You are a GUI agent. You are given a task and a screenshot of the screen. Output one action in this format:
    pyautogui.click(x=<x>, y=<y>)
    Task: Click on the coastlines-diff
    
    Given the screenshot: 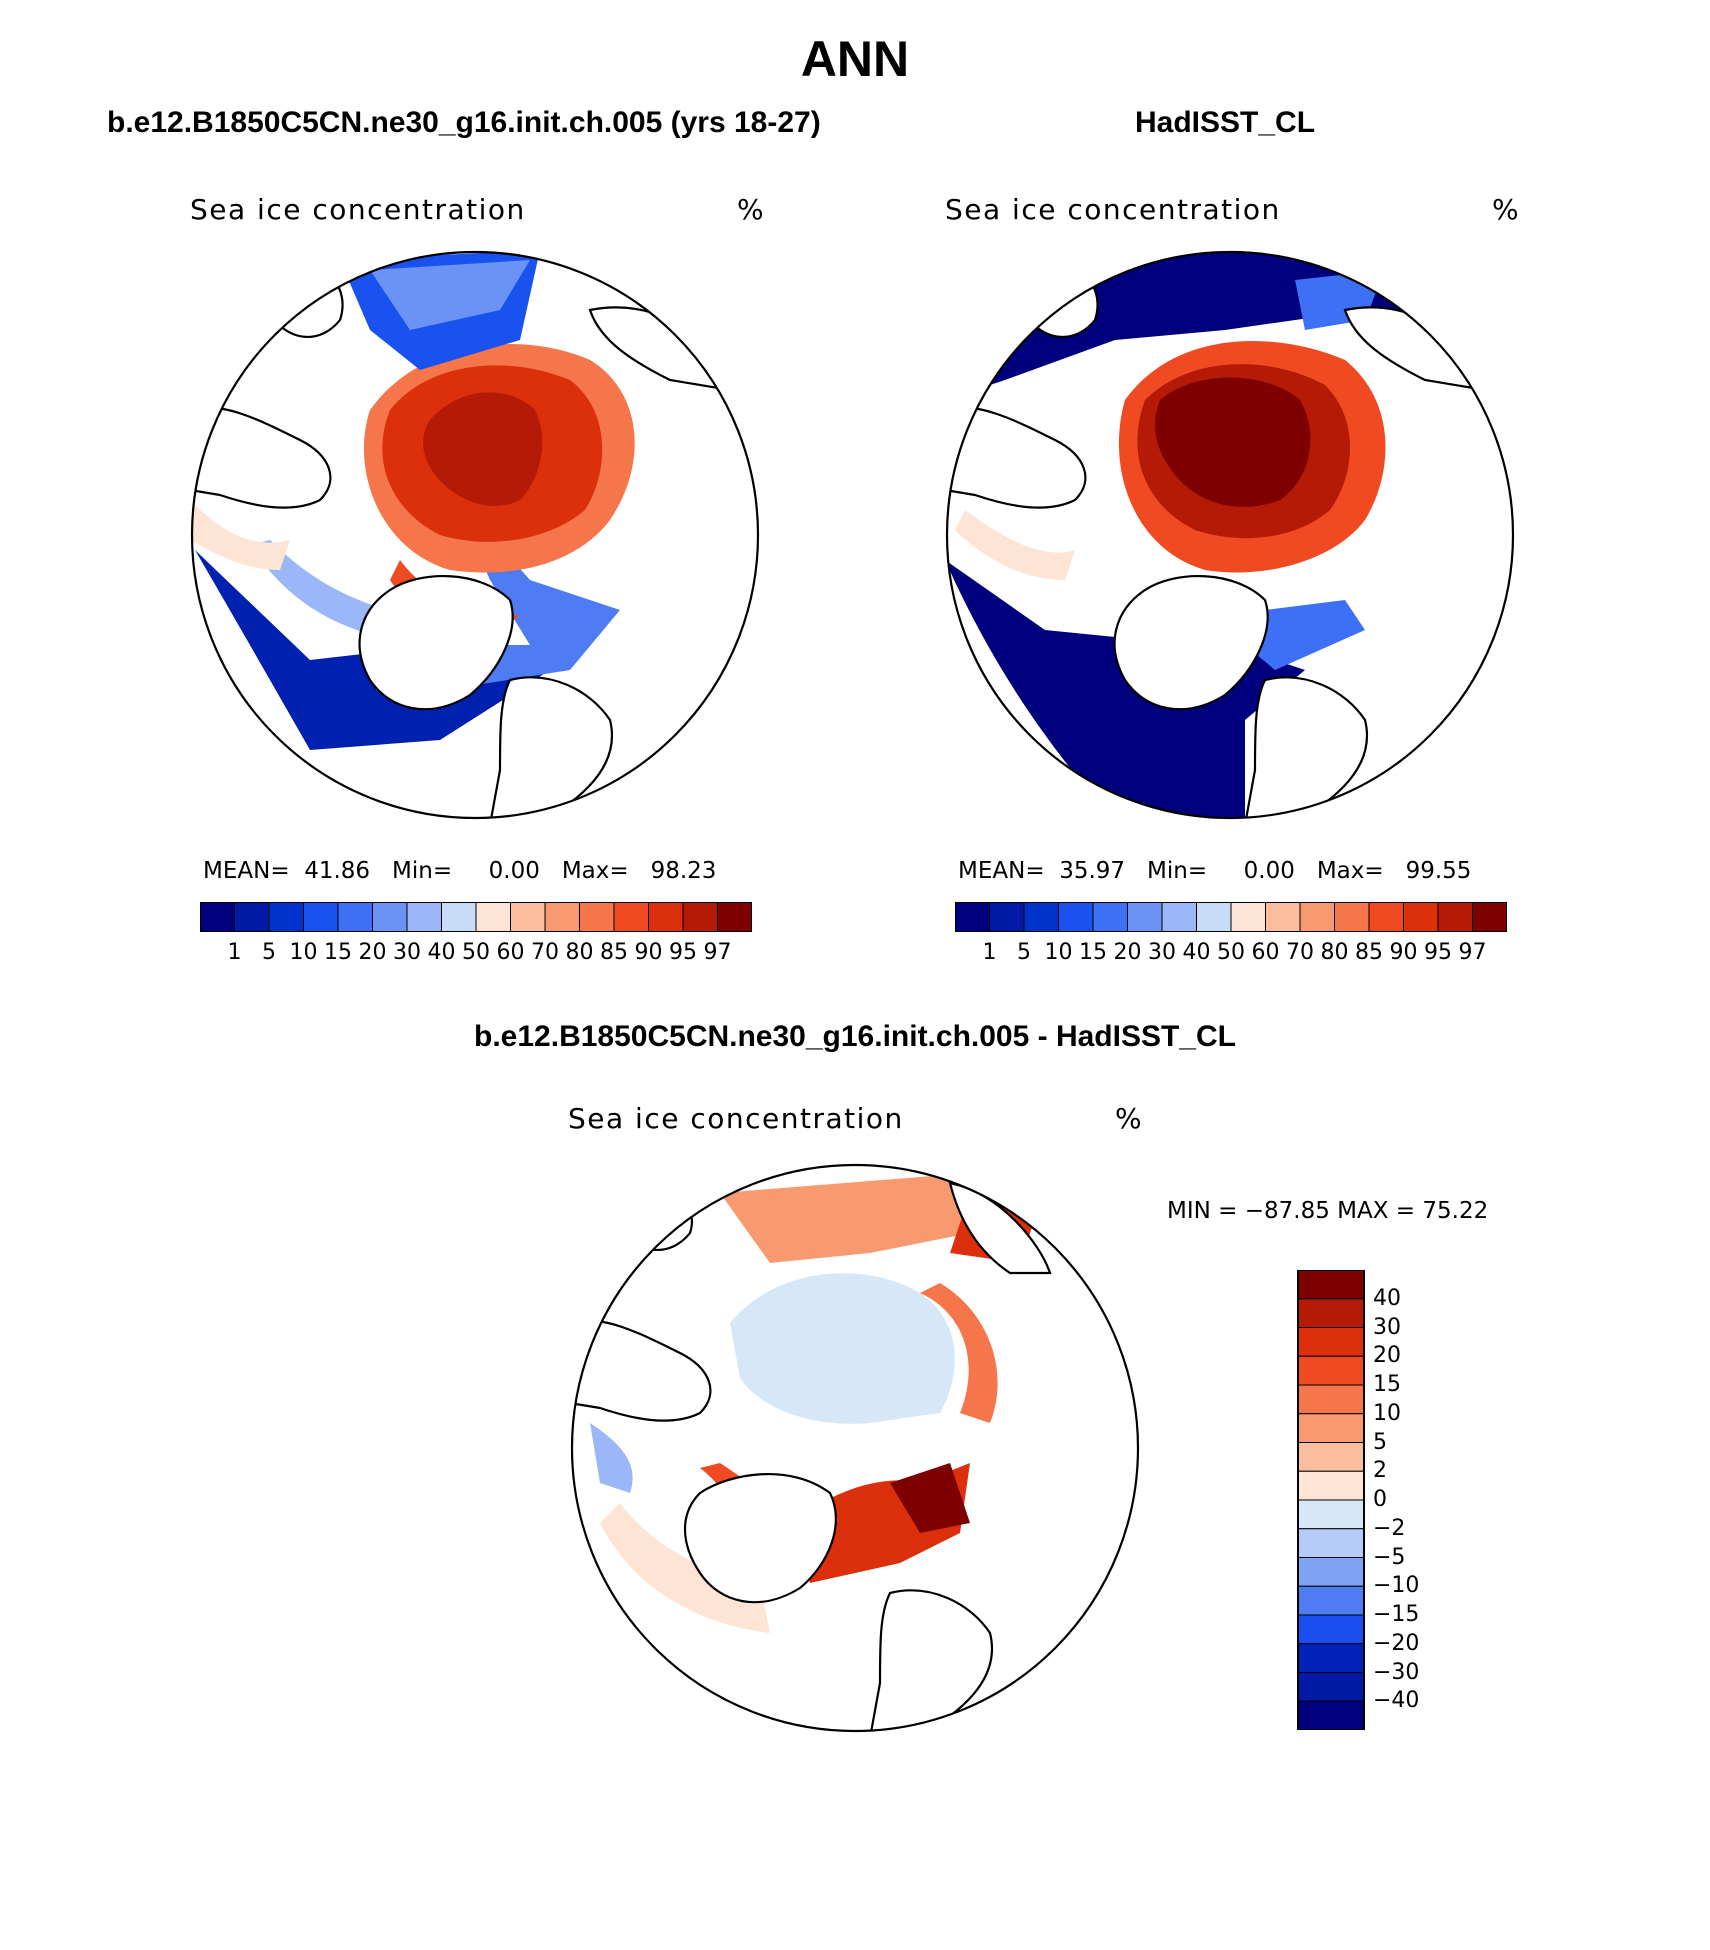 What is the action you would take?
    pyautogui.click(x=812, y=1455)
    